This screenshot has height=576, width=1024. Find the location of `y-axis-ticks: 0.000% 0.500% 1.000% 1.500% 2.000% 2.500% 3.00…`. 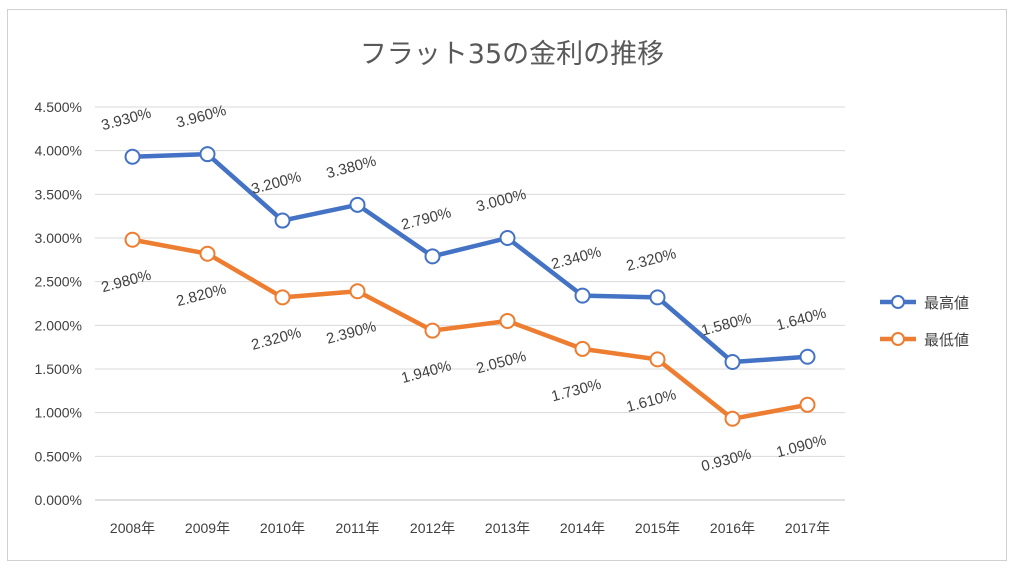

y-axis-ticks: 0.000% 0.500% 1.000% 1.500% 2.000% 2.500% 3.00… is located at coordinates (58, 303).